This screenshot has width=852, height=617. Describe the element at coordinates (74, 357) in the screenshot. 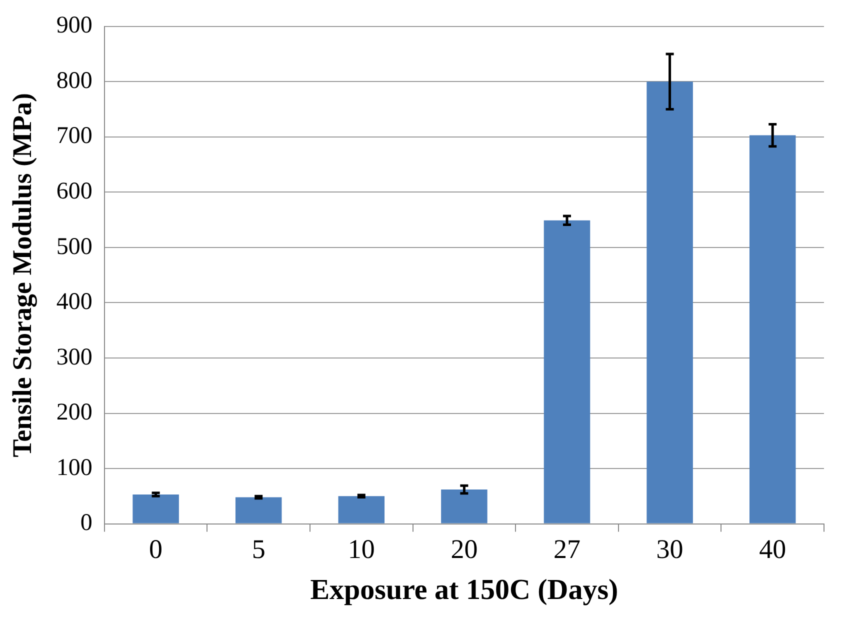

I see `y-tick-label: 300` at that location.